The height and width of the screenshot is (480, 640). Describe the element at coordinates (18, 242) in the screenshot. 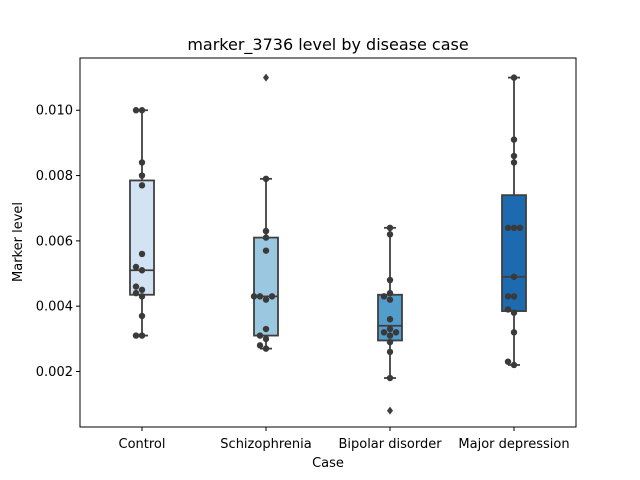

I see `y-axis-label: Marker level` at that location.